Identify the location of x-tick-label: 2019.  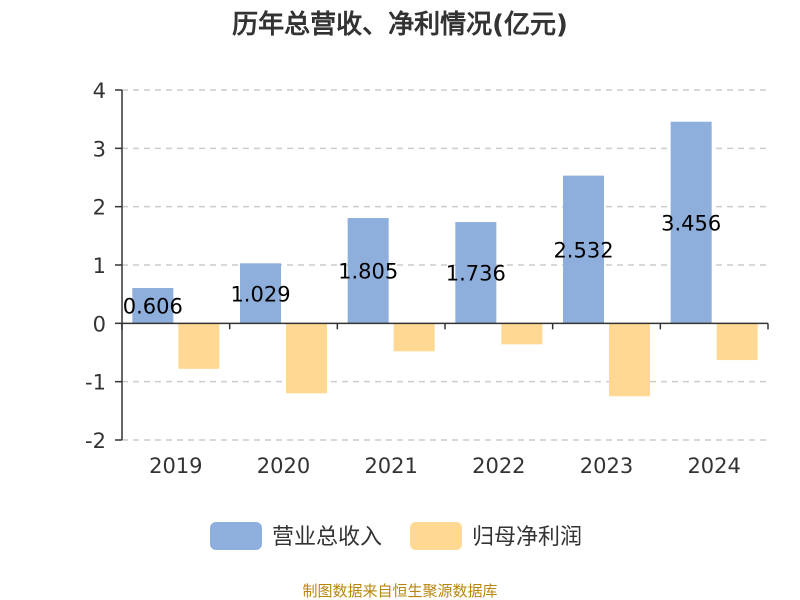
(175, 466).